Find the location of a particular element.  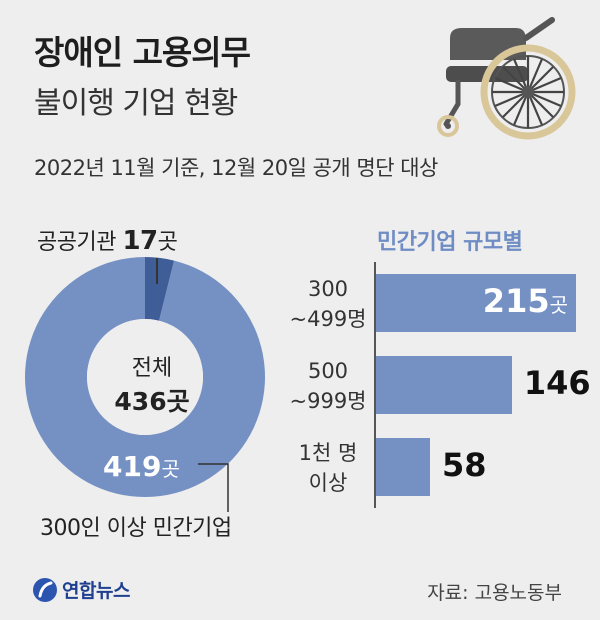

bar-value-number: 58 is located at coordinates (464, 465).